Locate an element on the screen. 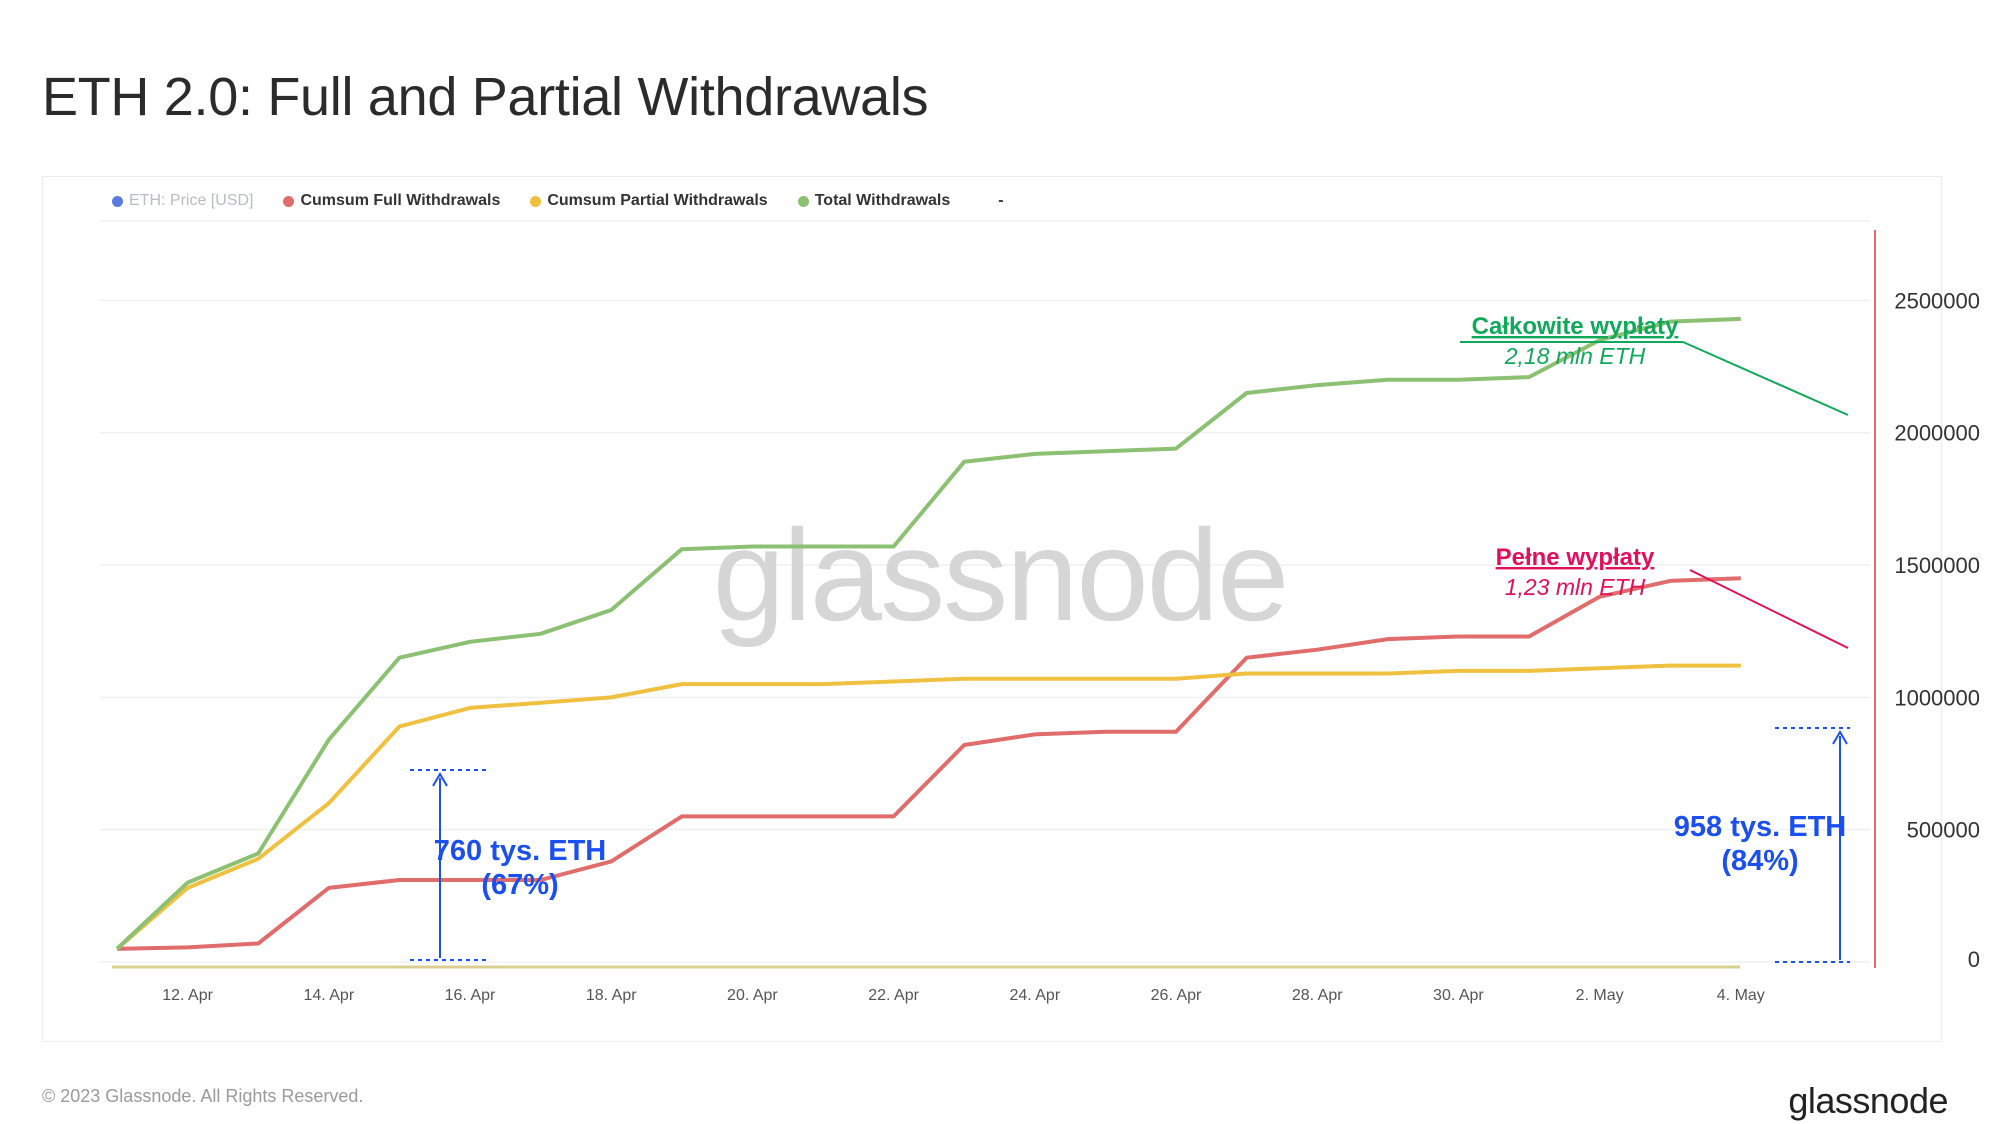  y-axis-ticks: 0 500000 1000000 1500000 2000000 2500000 is located at coordinates (1937, 630).